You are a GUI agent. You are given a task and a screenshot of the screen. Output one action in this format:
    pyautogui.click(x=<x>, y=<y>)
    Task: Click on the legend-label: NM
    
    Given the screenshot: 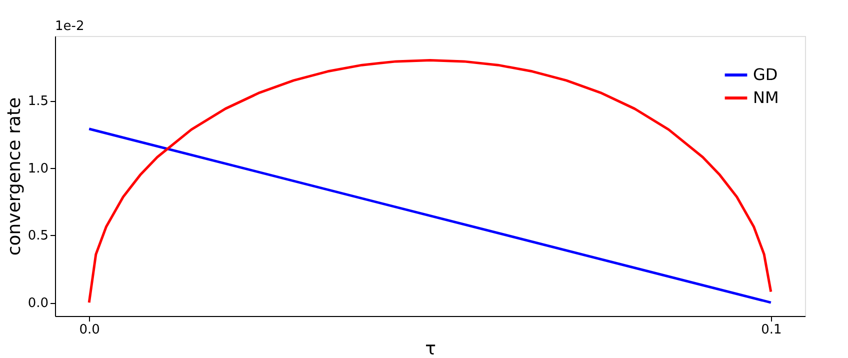 What is the action you would take?
    pyautogui.click(x=766, y=97)
    